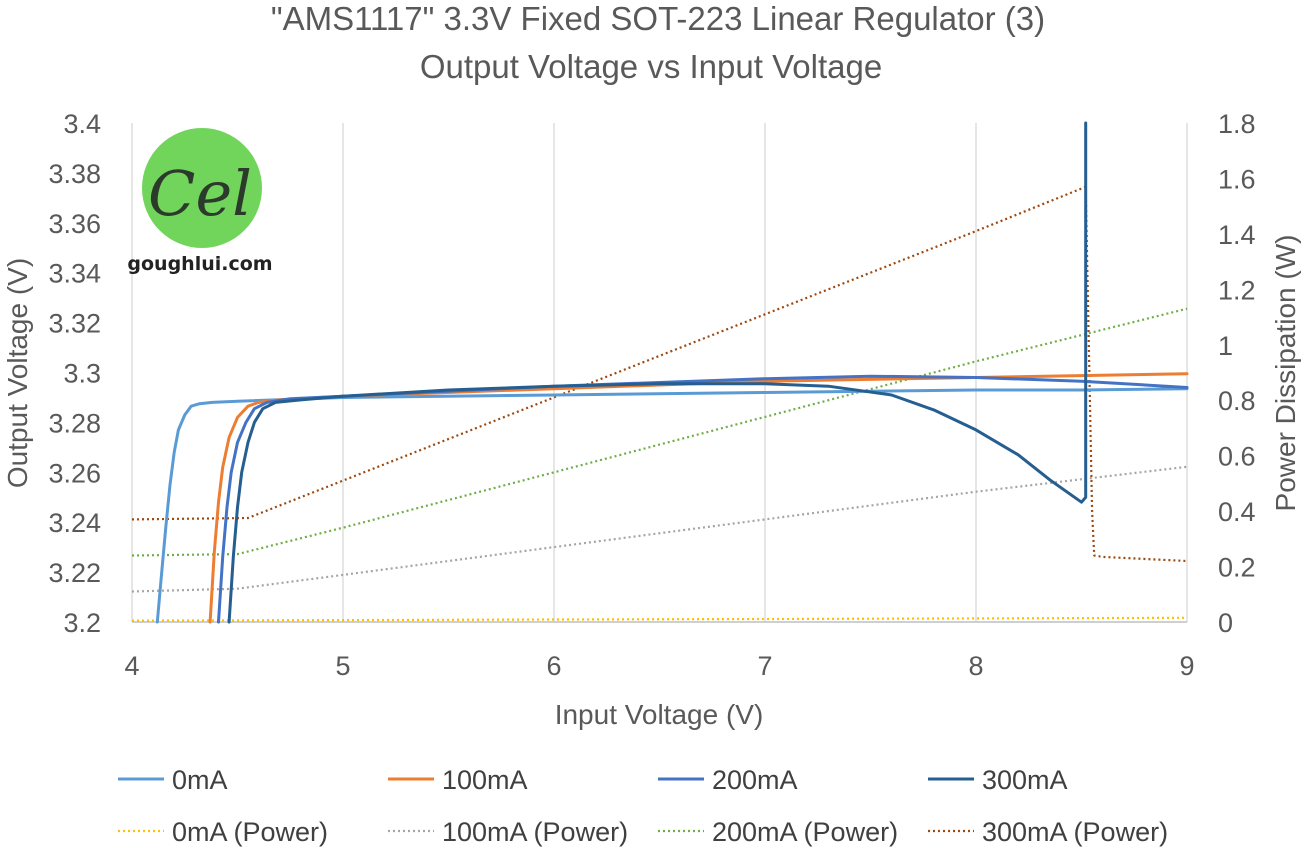 Image resolution: width=1310 pixels, height=859 pixels. What do you see at coordinates (1225, 346) in the screenshot?
I see `y2-tick-label-5: 1` at bounding box center [1225, 346].